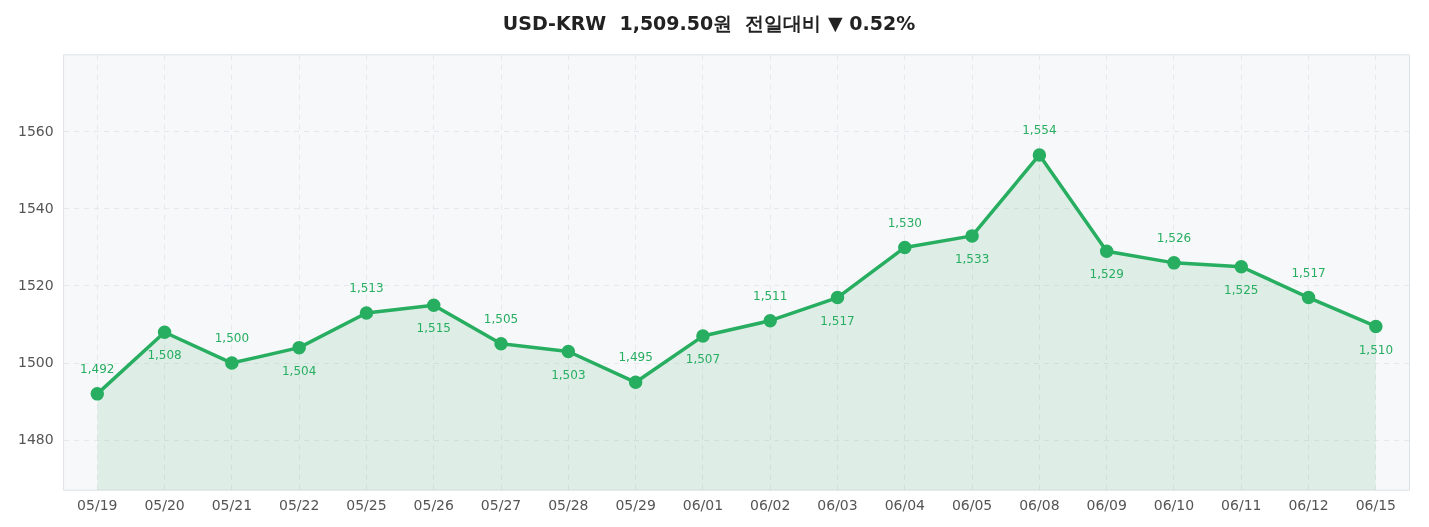 Image resolution: width=1429 pixels, height=527 pixels. I want to click on x-tick-label: 06/04, so click(905, 505).